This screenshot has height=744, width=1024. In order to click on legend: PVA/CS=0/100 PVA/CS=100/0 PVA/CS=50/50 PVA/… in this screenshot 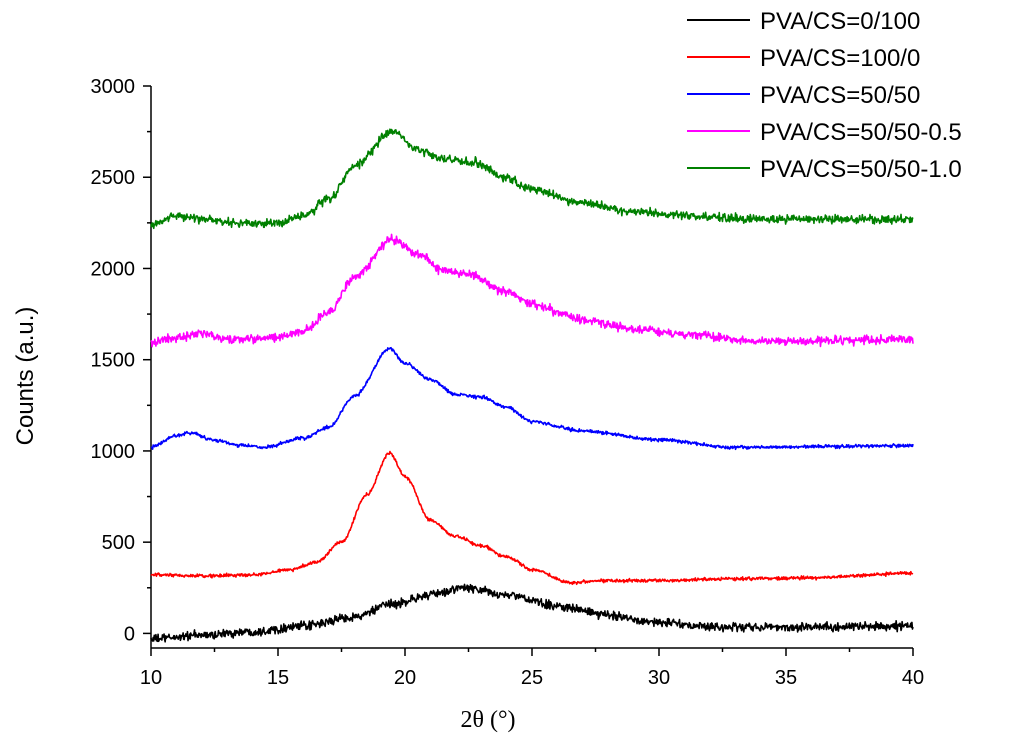, I will do `click(824, 95)`.